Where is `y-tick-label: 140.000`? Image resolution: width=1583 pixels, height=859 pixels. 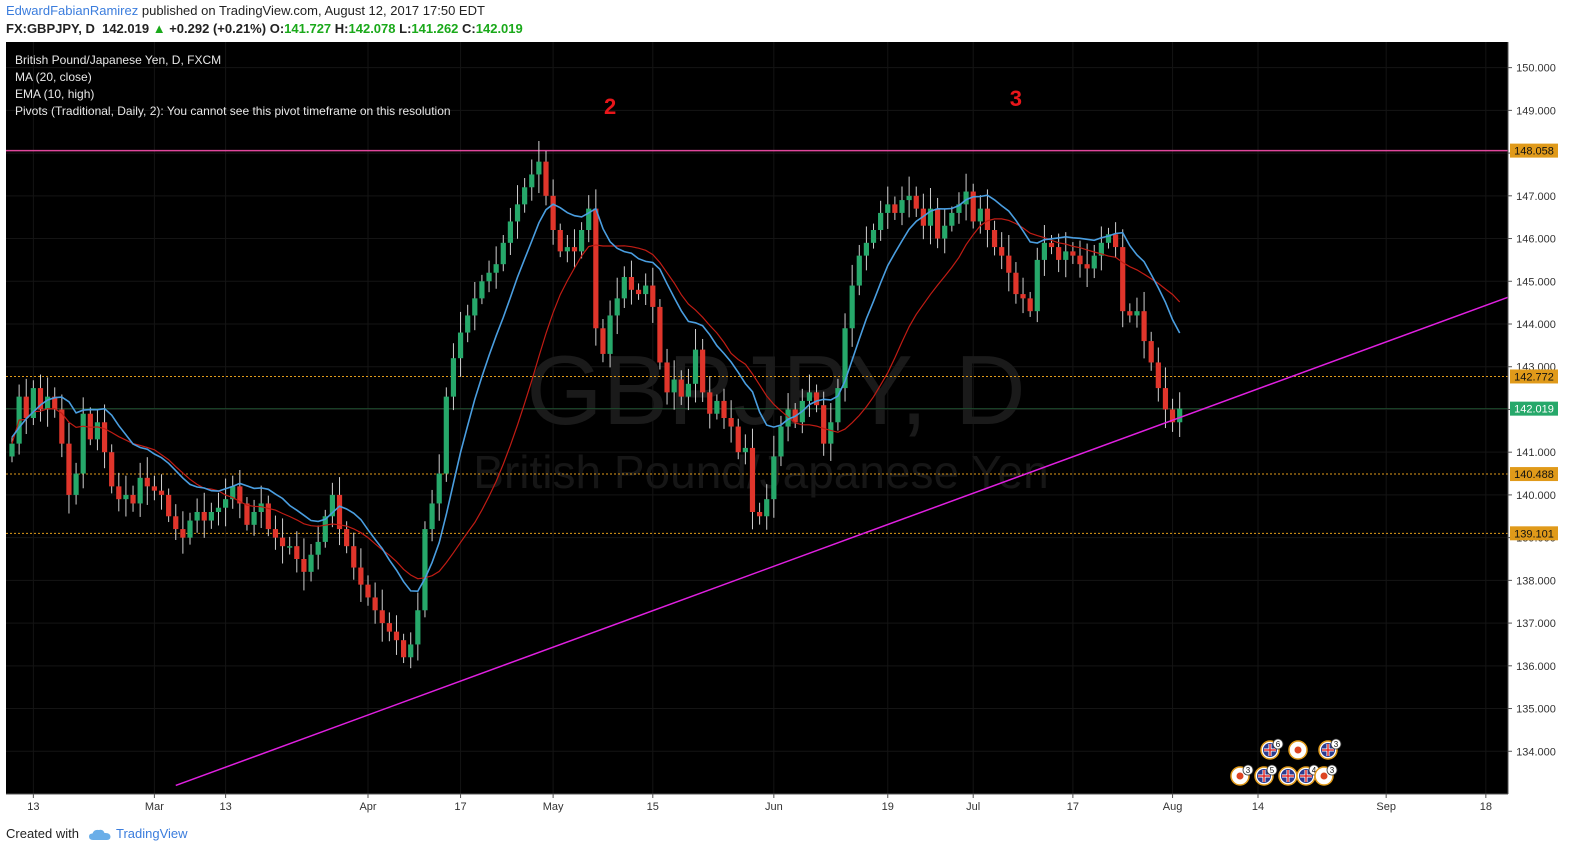 y-tick-label: 140.000 is located at coordinates (1536, 496).